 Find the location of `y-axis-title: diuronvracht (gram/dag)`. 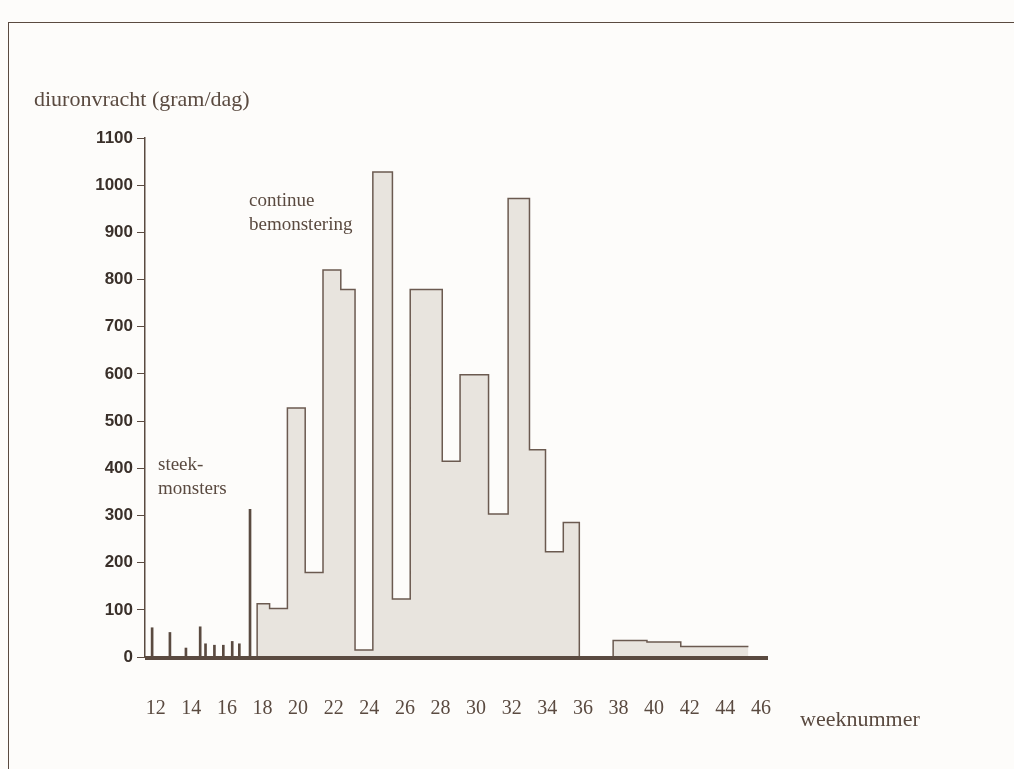

y-axis-title: diuronvracht (gram/dag) is located at coordinates (142, 98).